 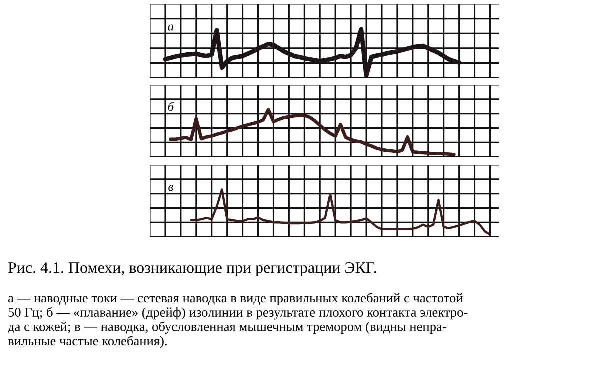 What do you see at coordinates (238, 320) in the screenshot?
I see `text: а — наводные токи — сетевая наводка в виде правильных колебаний с частотой 50 Гц; б — «плавание» (дрейф) изолинии в результате плохого контакта электро- да с кожей; в — наводка, обусловленная мышечным тремором (видны непра- вильные частые колебания).` at bounding box center [238, 320].